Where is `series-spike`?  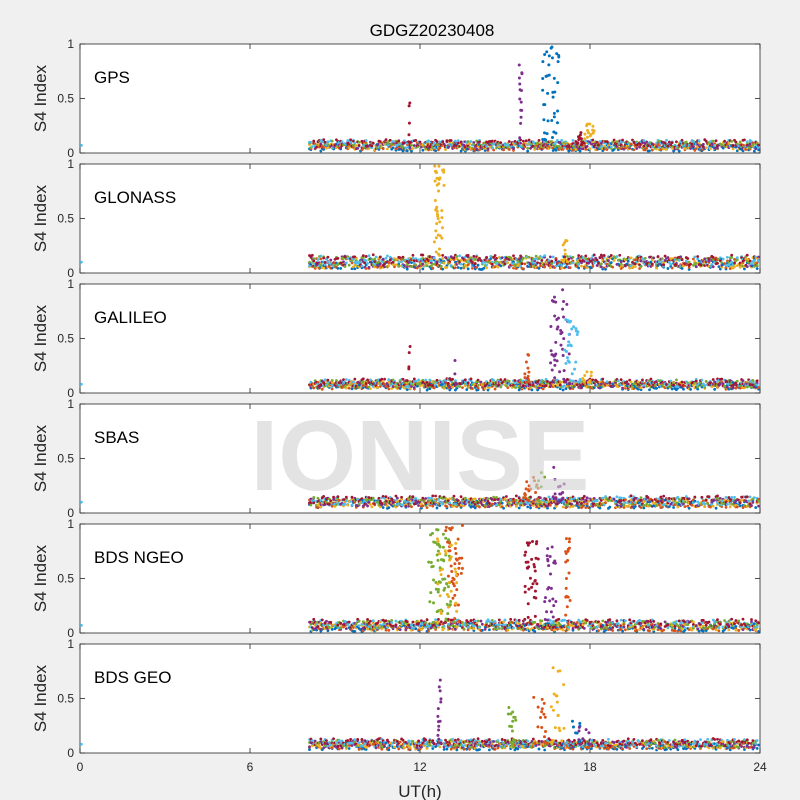 series-spike is located at coordinates (580, 139).